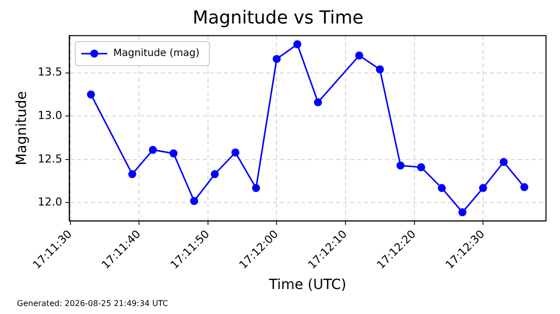 This screenshot has height=314, width=560. I want to click on chart-title: Magnitude vs Time, so click(278, 17).